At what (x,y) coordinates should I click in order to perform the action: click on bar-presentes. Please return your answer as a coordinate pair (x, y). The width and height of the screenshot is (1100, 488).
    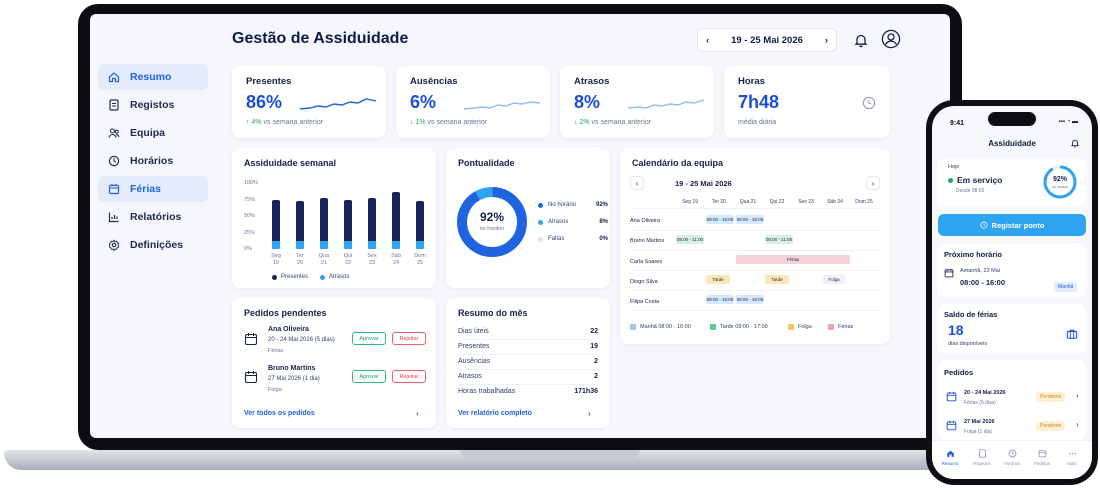
    Looking at the image, I should click on (372, 220).